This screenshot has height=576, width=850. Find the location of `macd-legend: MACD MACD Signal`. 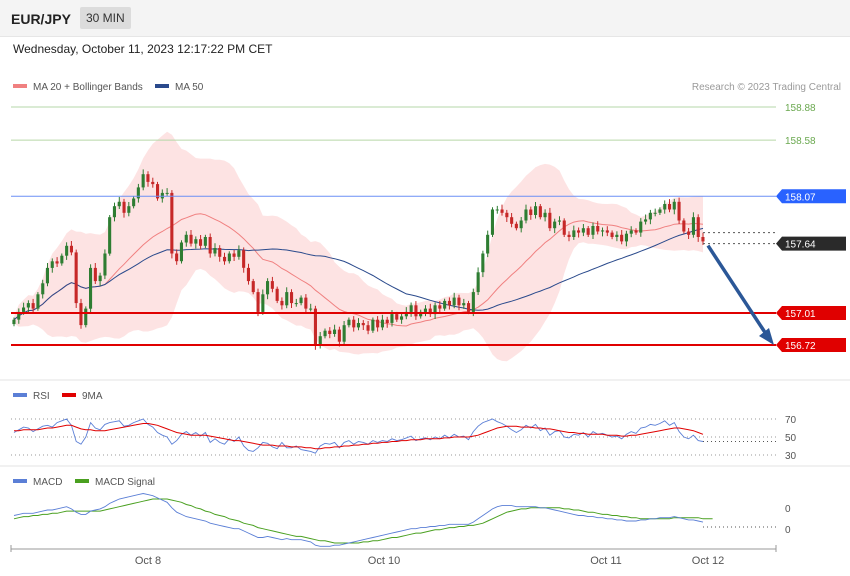

macd-legend: MACD MACD Signal is located at coordinates (84, 482).